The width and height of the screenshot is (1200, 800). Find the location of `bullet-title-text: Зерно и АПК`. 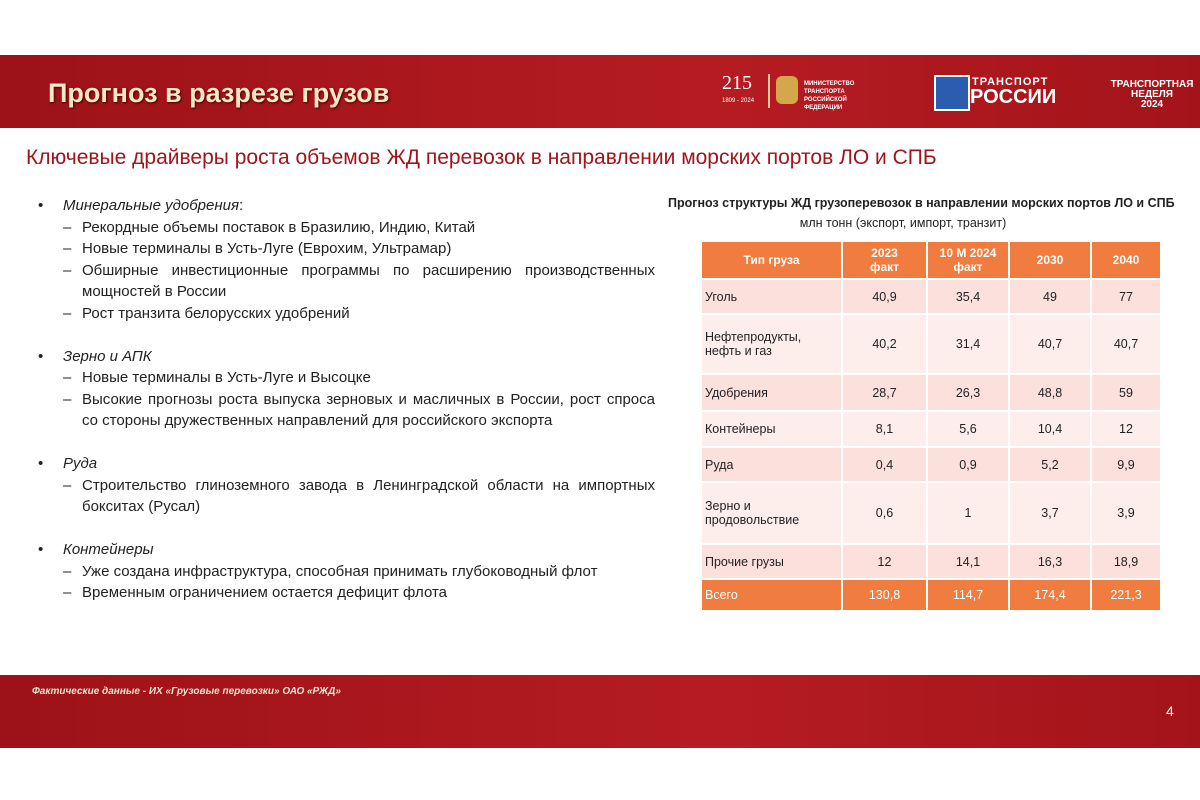

bullet-title-text: Зерно и АПК is located at coordinates (107, 356).